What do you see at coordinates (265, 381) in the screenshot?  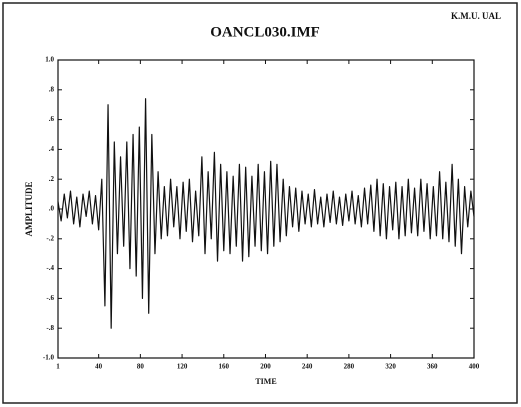 I see `x-axis-label: TIME` at bounding box center [265, 381].